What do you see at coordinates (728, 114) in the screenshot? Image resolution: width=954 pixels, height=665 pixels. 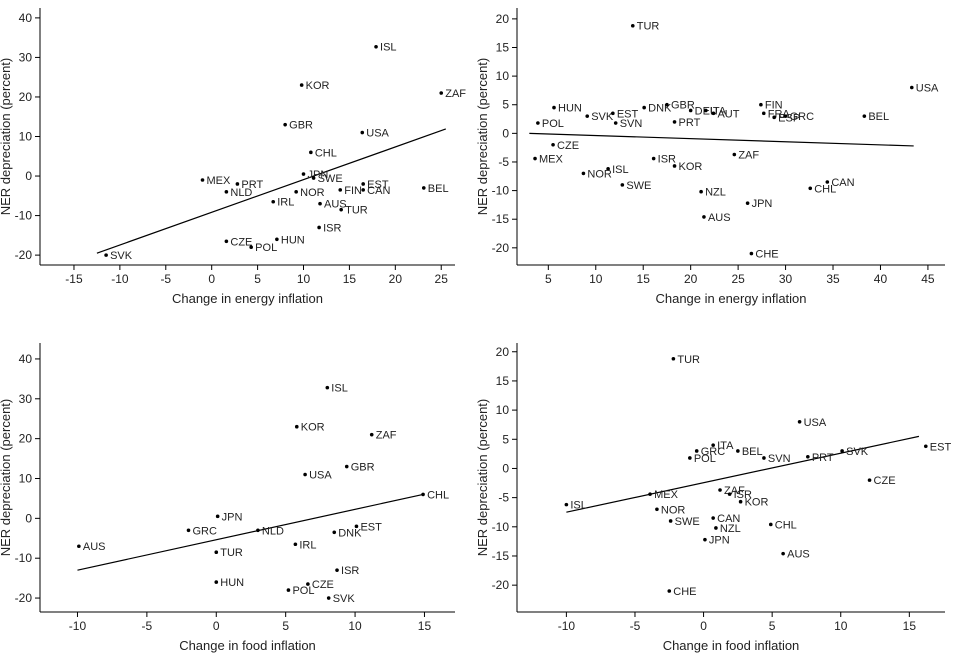 I see `point-label: AUT` at bounding box center [728, 114].